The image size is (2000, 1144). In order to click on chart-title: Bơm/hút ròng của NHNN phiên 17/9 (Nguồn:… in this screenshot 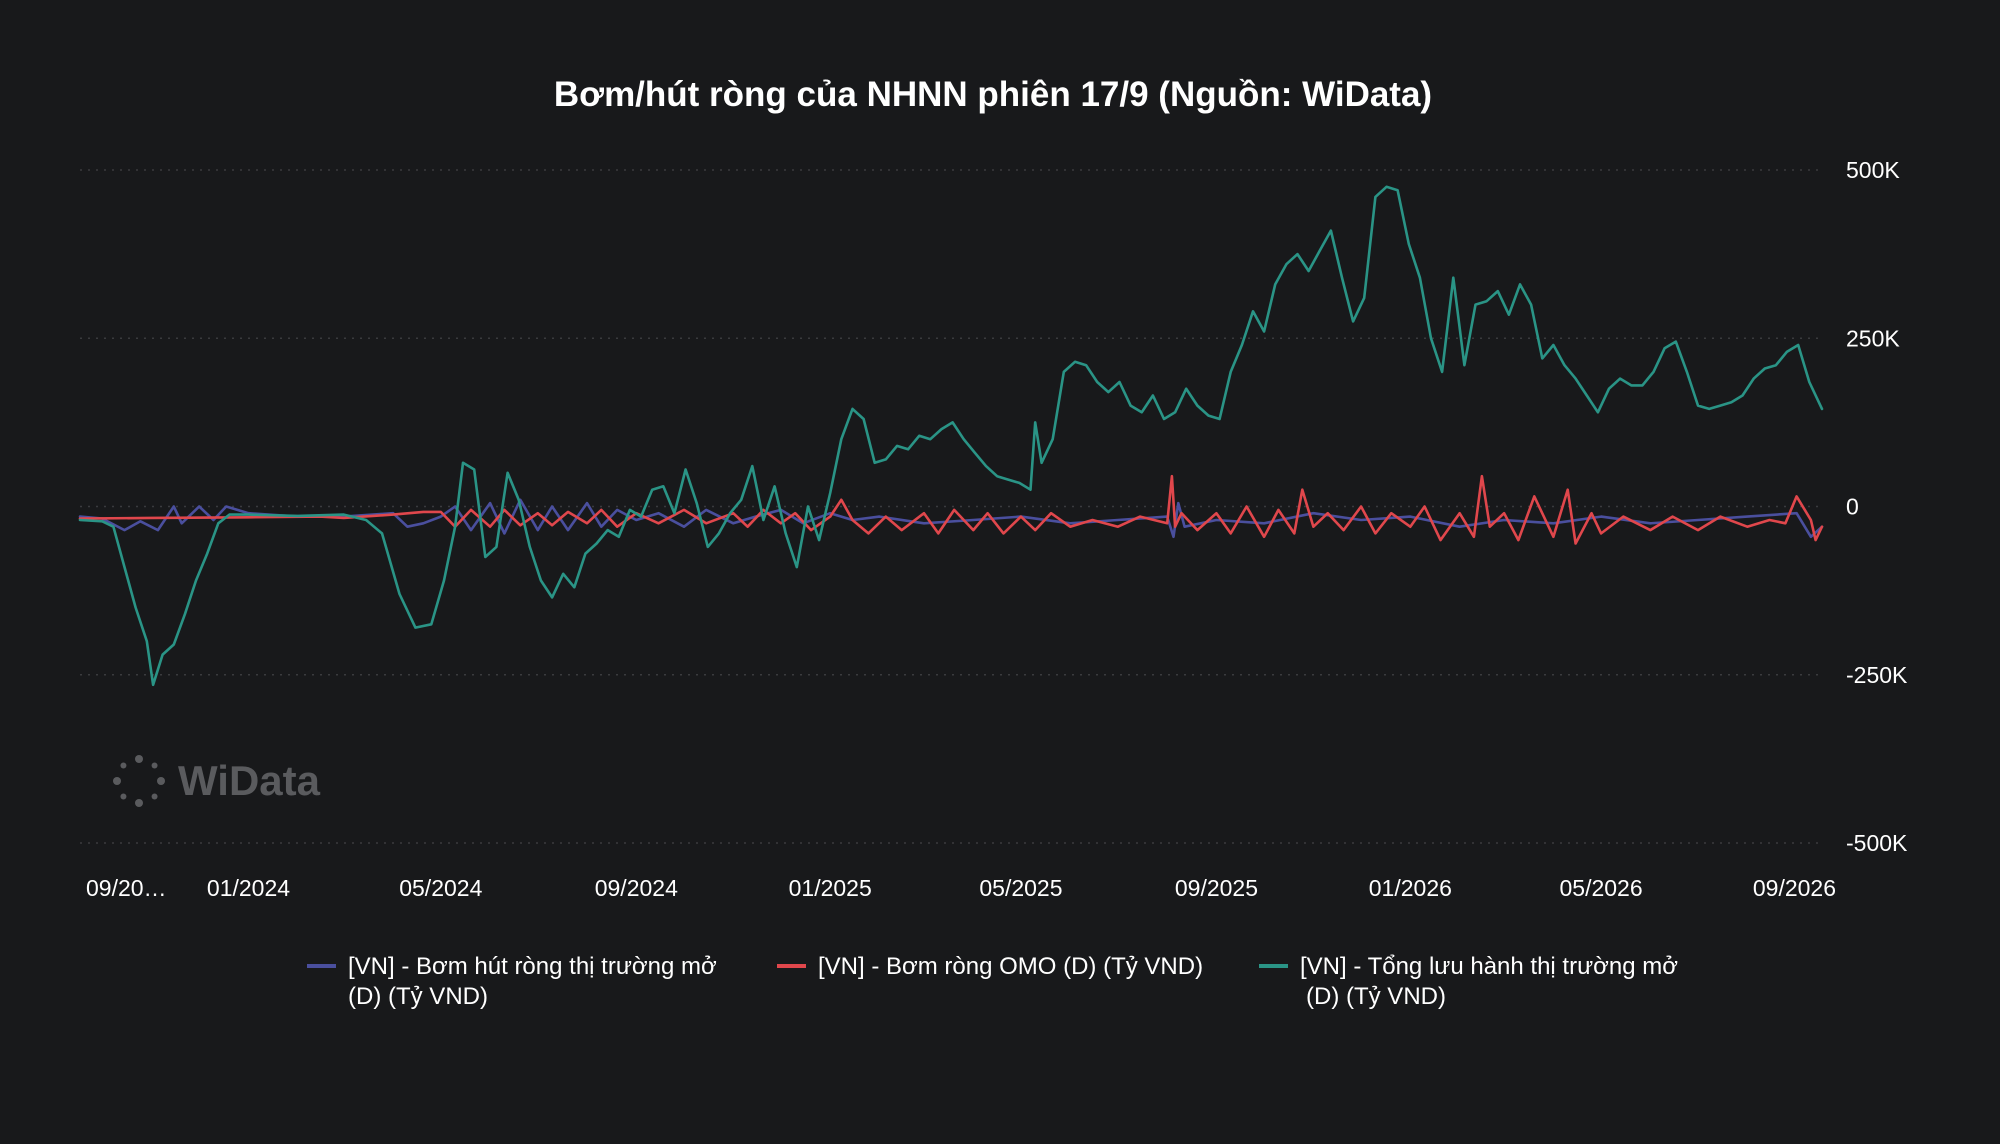, I will do `click(993, 94)`.